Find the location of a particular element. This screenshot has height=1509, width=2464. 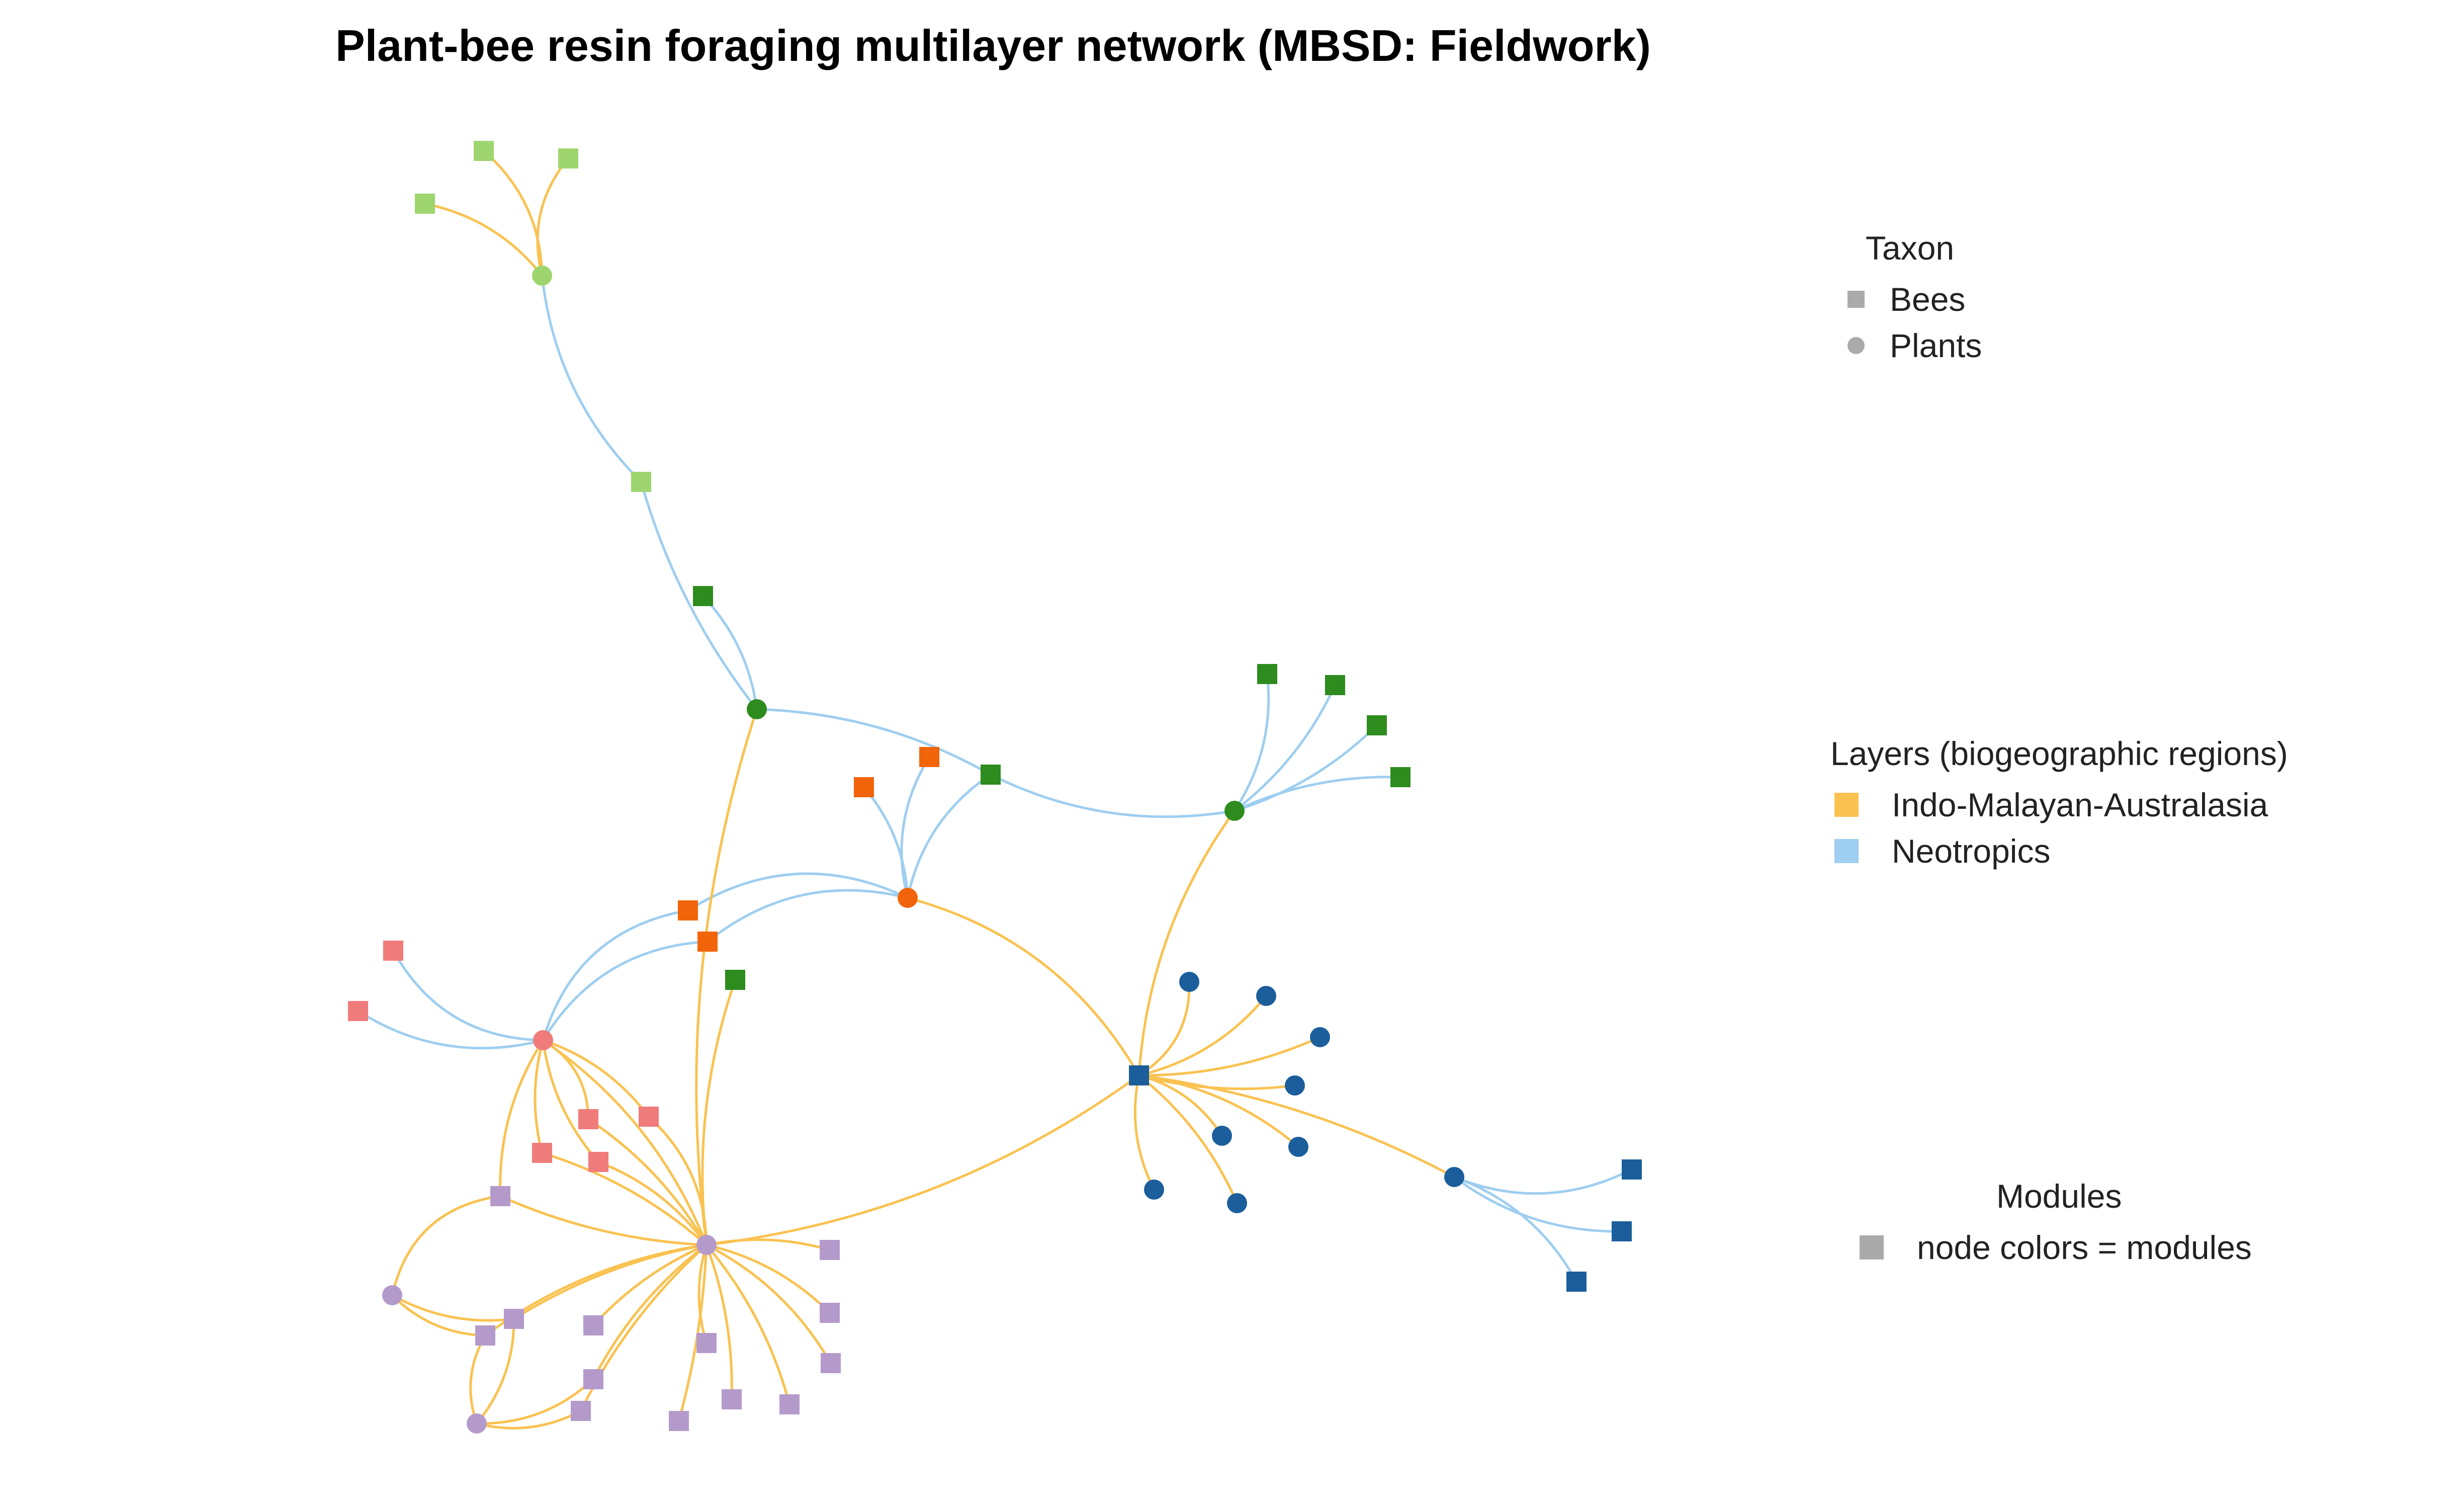

legend-item-label: Bees is located at coordinates (1928, 299).